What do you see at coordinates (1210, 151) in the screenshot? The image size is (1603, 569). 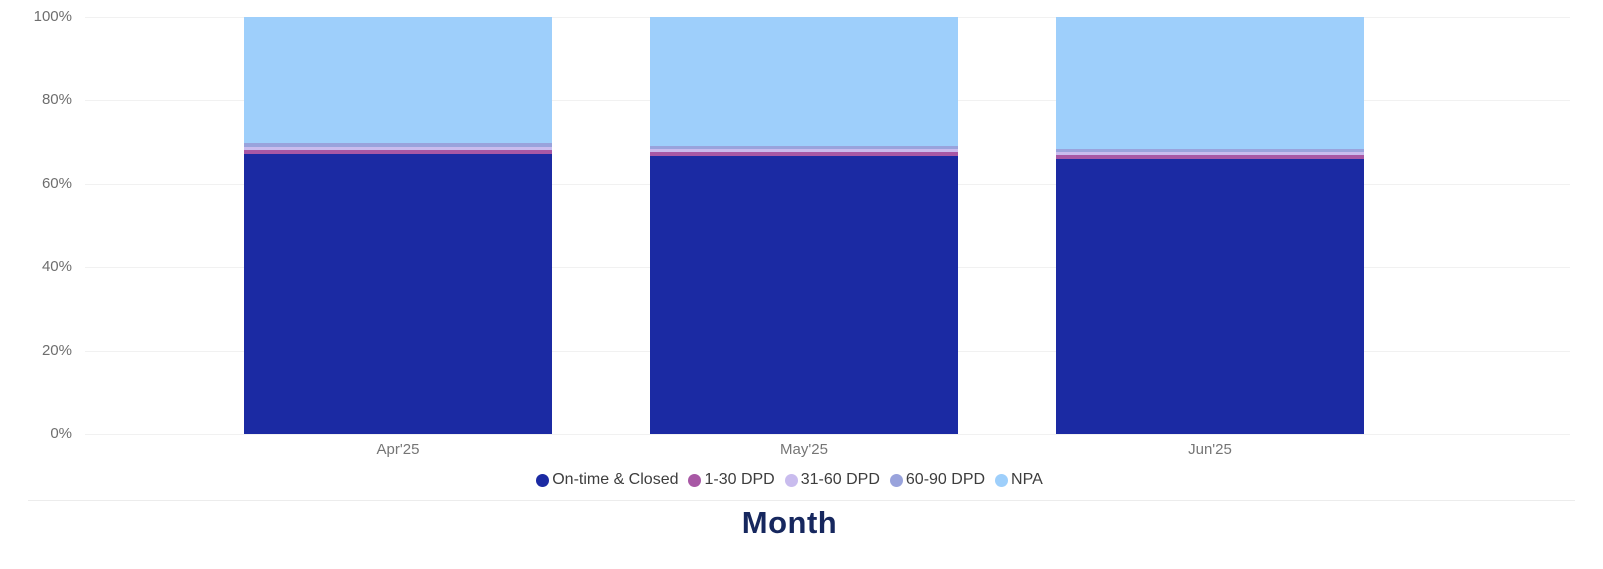 I see `segment-jun25-60-90-dpd` at bounding box center [1210, 151].